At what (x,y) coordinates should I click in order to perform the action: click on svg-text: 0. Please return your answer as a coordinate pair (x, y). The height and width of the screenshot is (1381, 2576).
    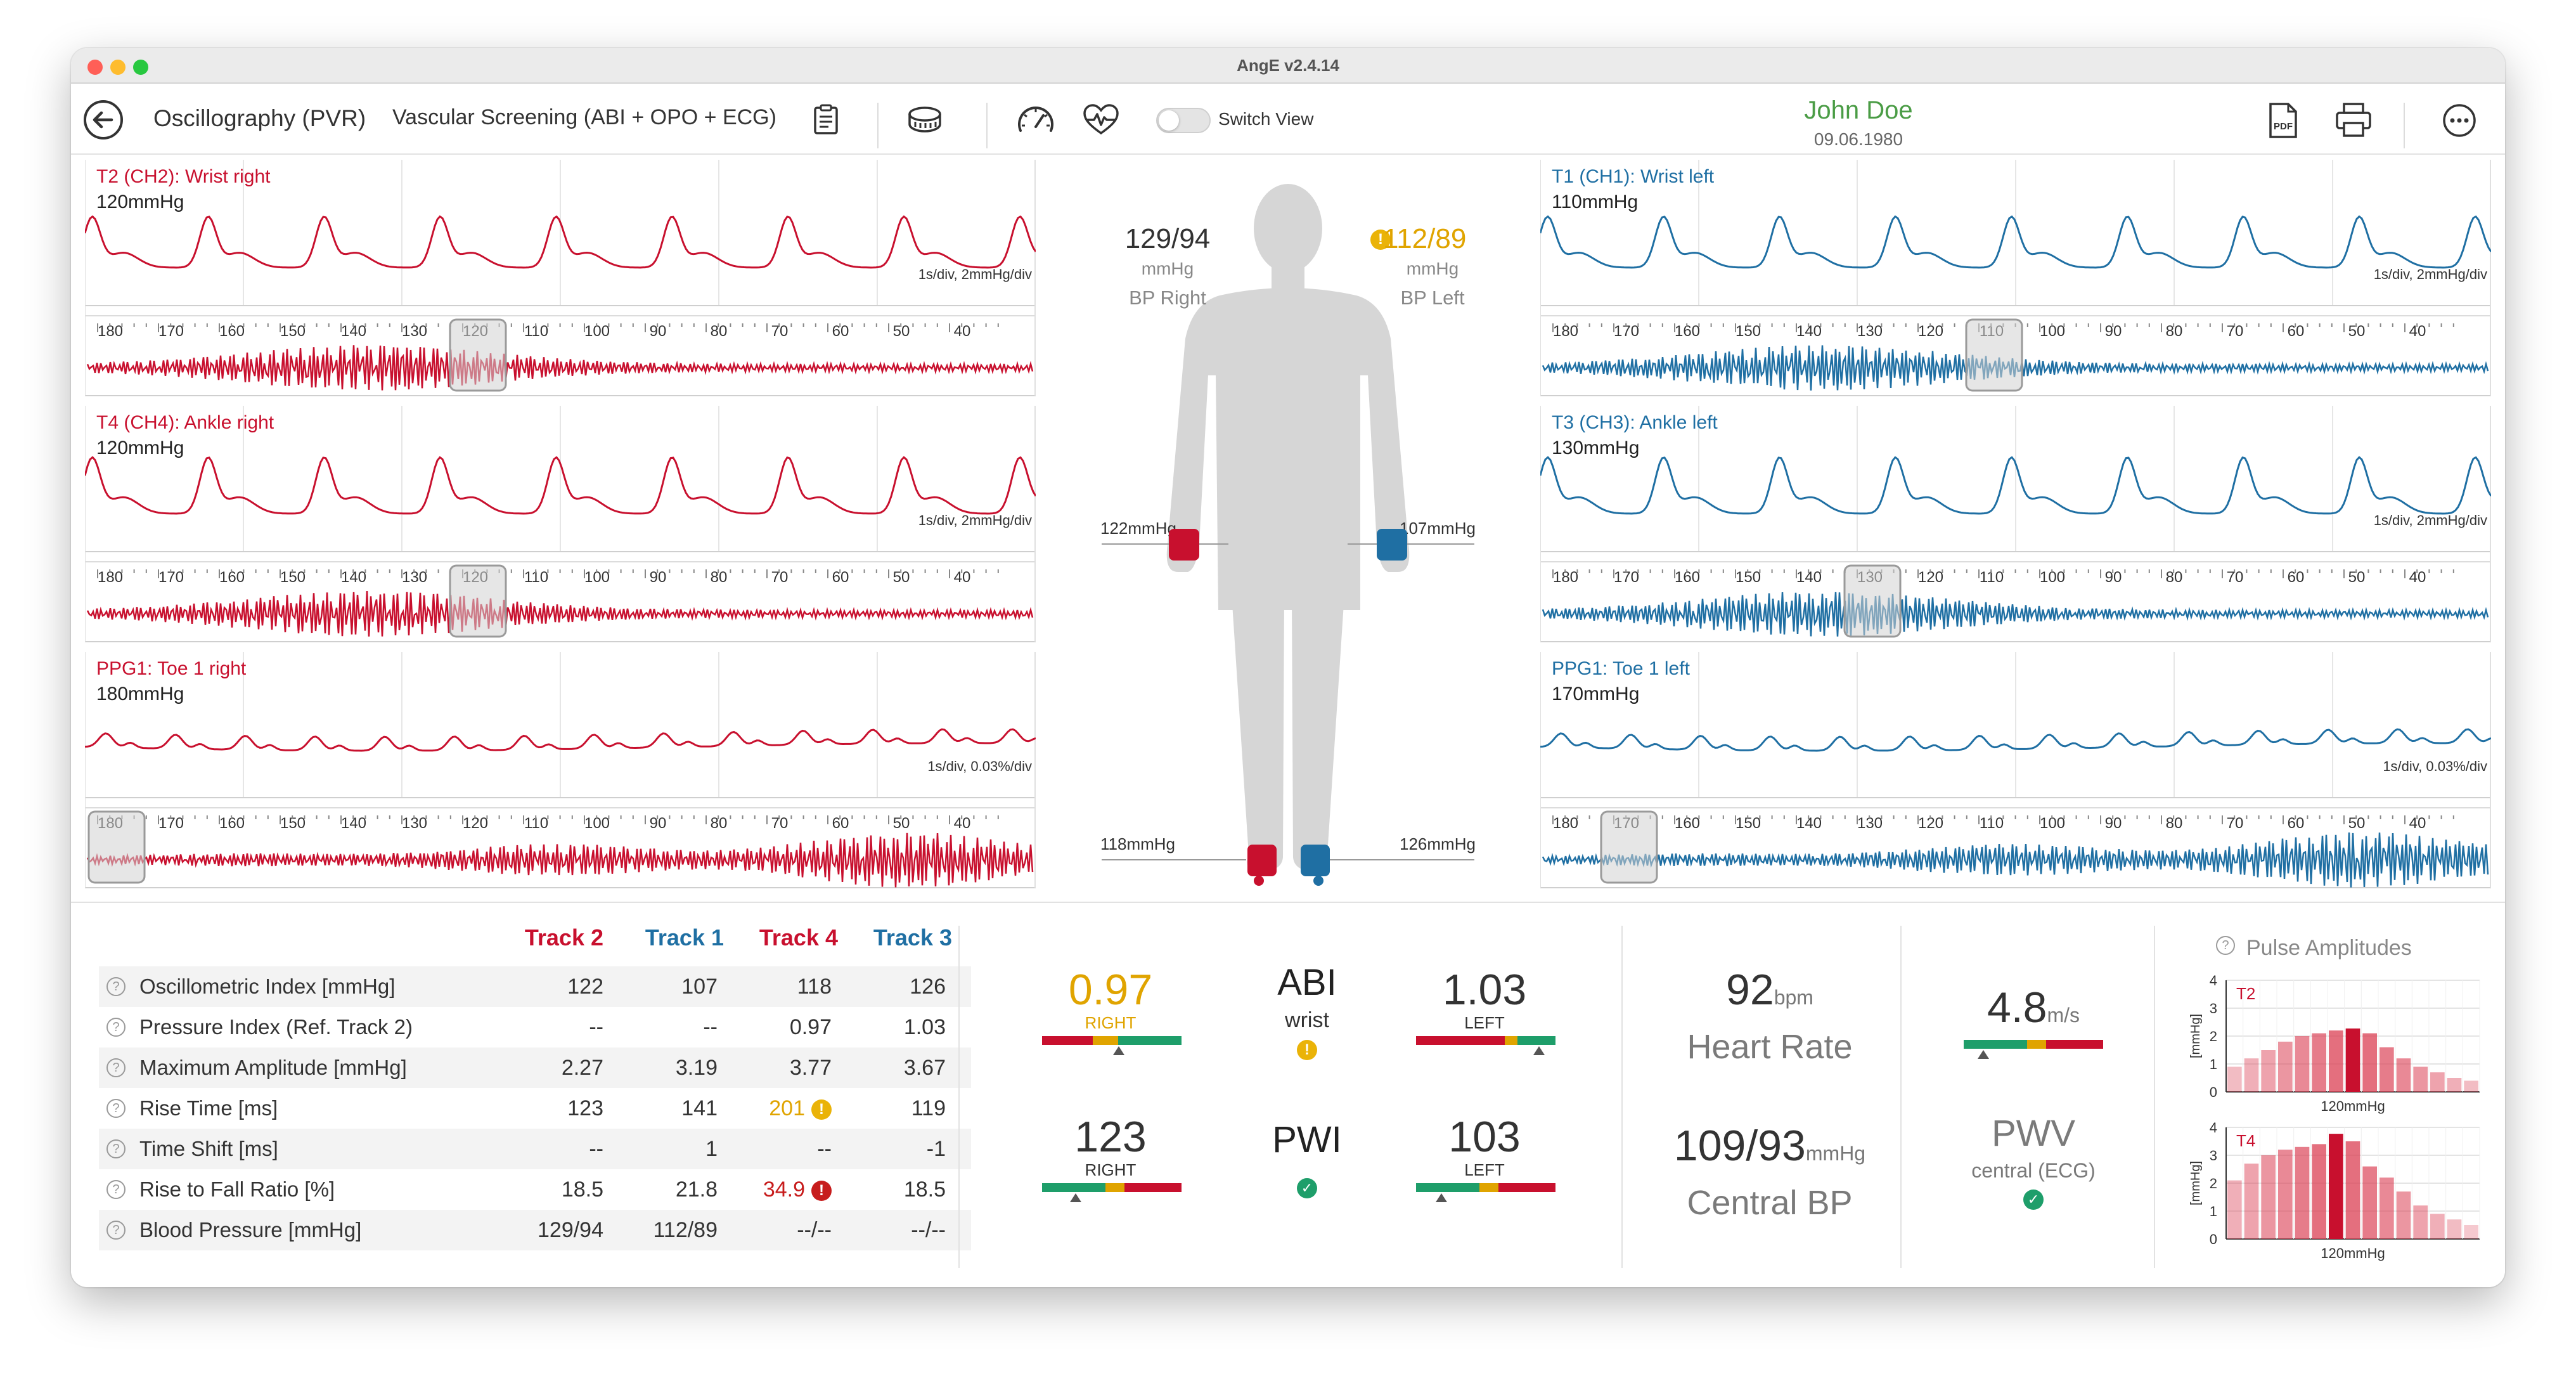
    Looking at the image, I should click on (2213, 1092).